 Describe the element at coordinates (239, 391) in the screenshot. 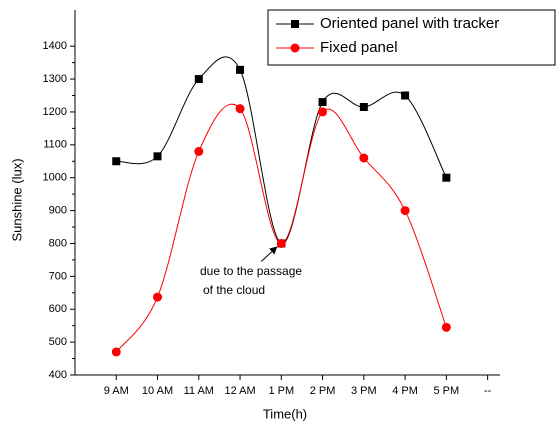

I see `x-tick-label: 12 AM` at that location.